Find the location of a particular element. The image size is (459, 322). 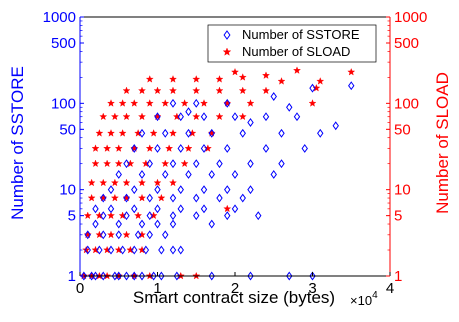

legend: Number of SSTORE Number of SLOAD is located at coordinates (292, 43).